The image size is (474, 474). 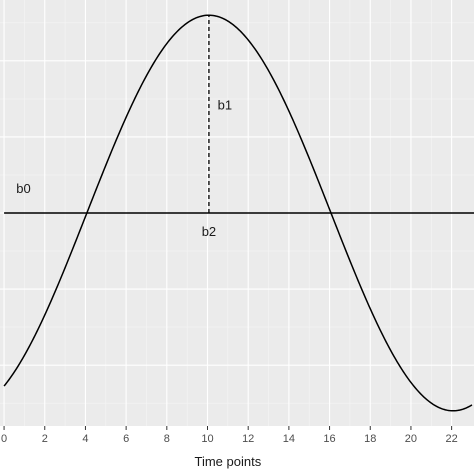 What do you see at coordinates (167, 439) in the screenshot?
I see `x-tick-label: 8` at bounding box center [167, 439].